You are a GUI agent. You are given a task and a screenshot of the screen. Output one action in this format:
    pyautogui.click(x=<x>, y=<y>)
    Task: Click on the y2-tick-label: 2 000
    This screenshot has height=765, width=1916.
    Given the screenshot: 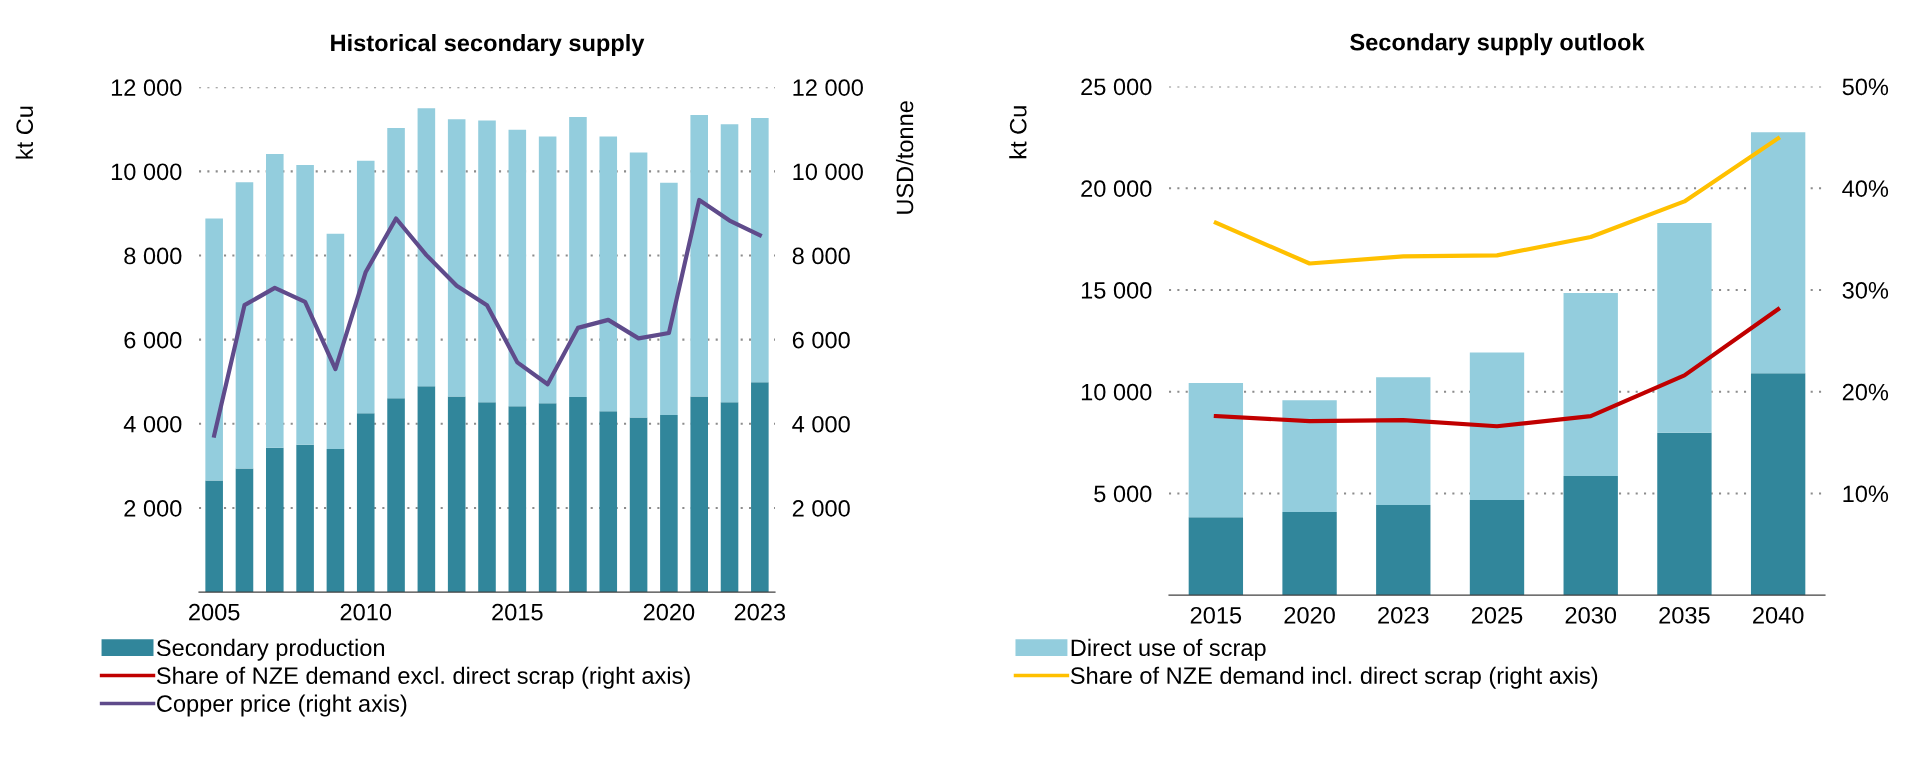 What is the action you would take?
    pyautogui.click(x=821, y=508)
    